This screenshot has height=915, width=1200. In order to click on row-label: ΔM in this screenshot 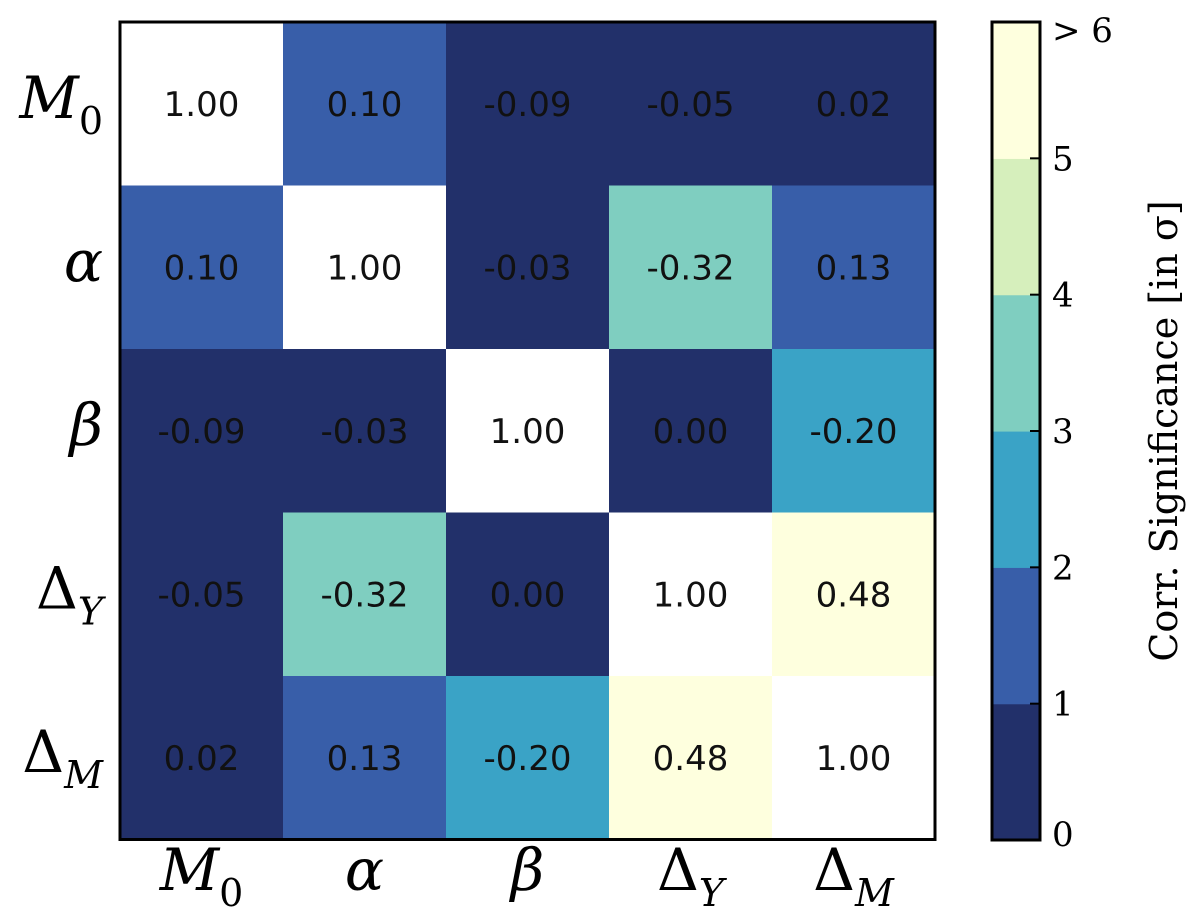, I will do `click(63, 757)`.